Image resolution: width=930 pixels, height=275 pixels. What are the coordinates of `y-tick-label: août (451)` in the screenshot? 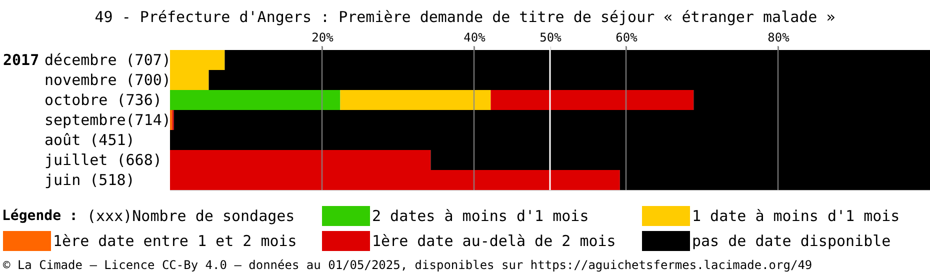 It's located at (89, 140).